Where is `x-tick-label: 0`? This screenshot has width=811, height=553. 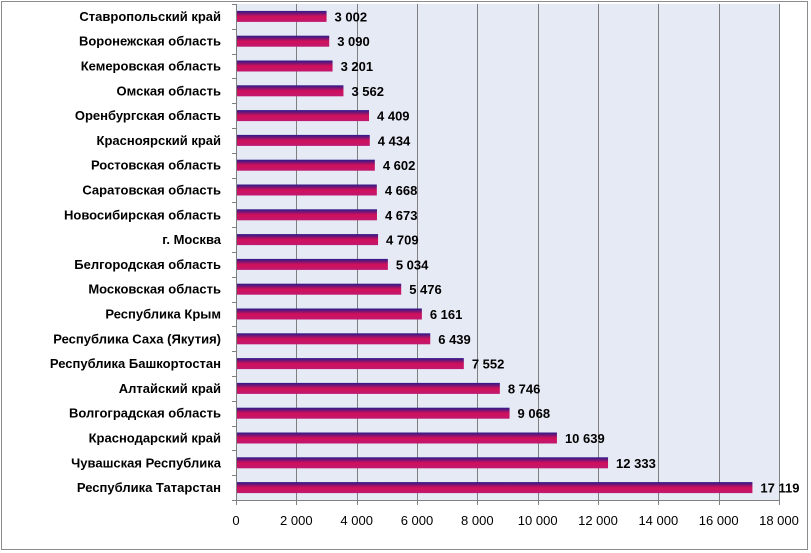 x-tick-label: 0 is located at coordinates (235, 520).